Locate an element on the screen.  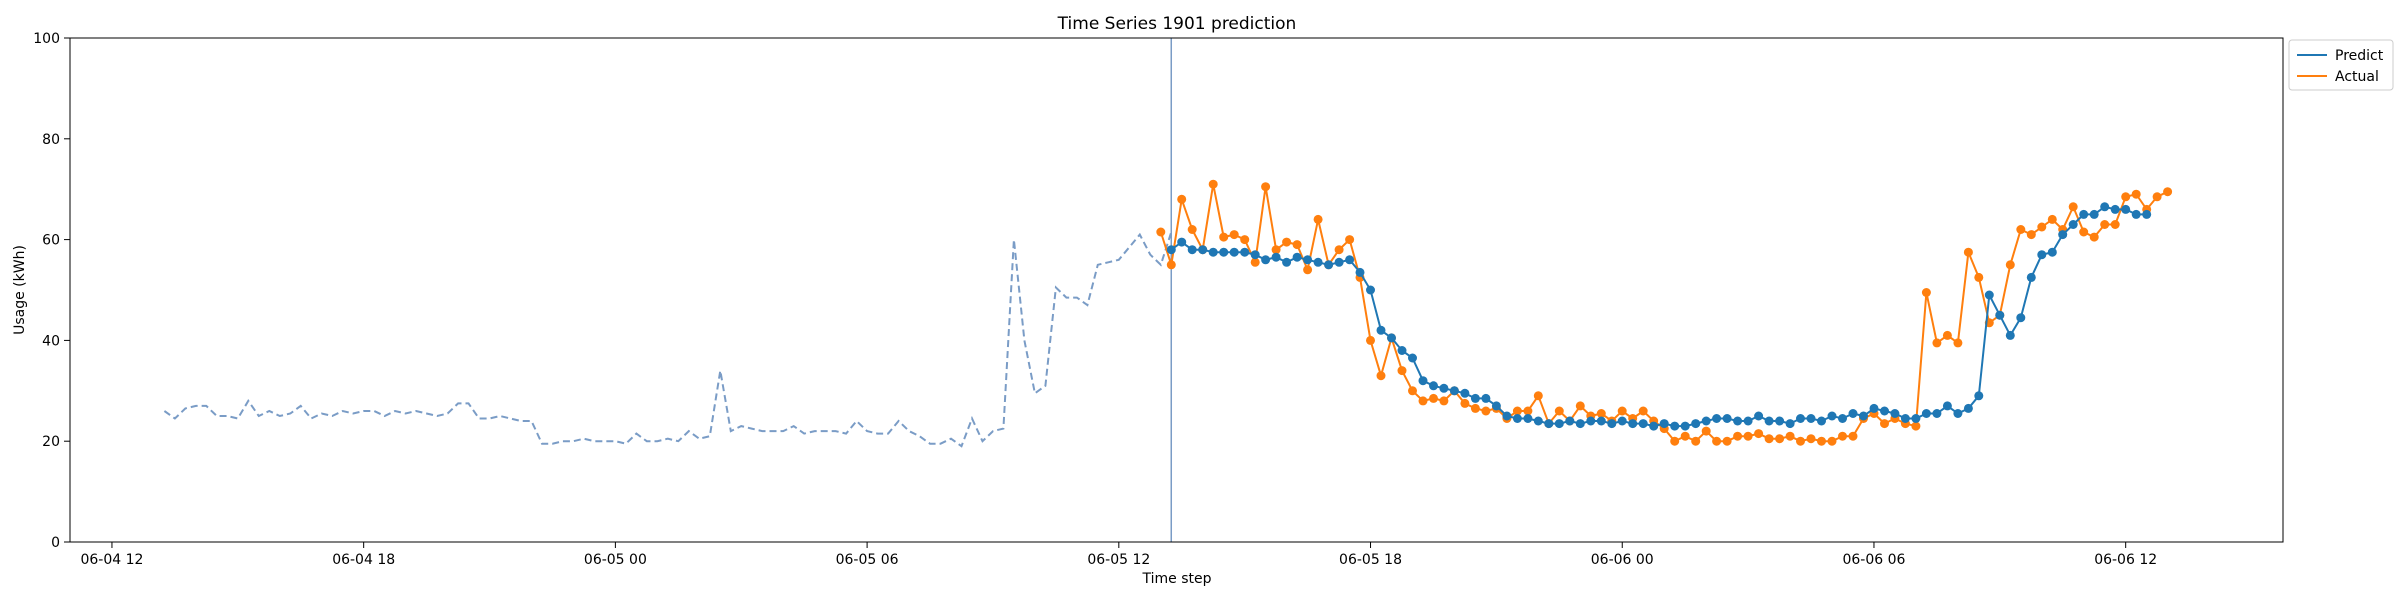
x-tick-label: 06-06 00 is located at coordinates (1622, 560).